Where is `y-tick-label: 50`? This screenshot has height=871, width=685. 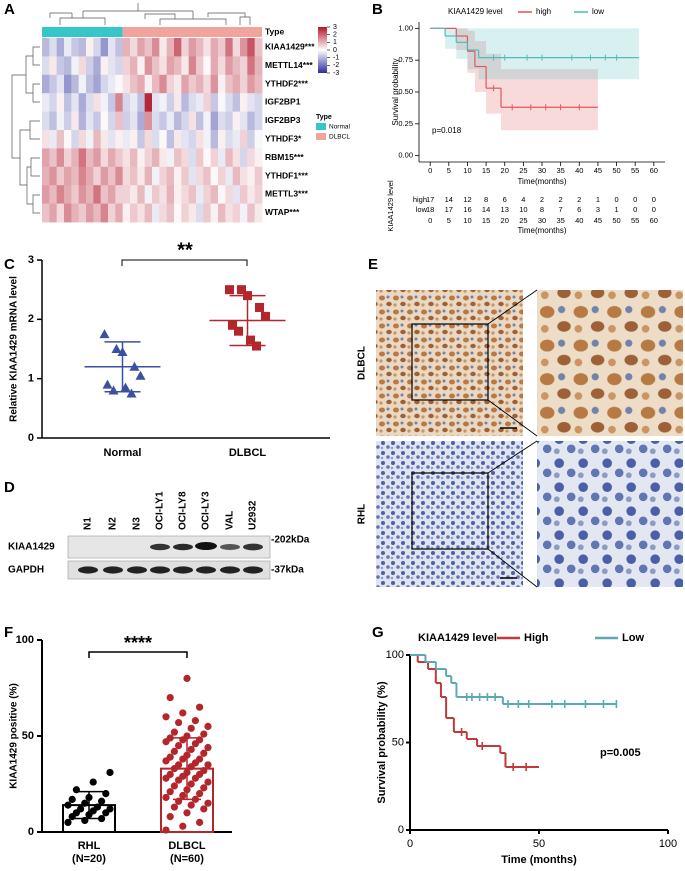
y-tick-label: 50 is located at coordinates (398, 742).